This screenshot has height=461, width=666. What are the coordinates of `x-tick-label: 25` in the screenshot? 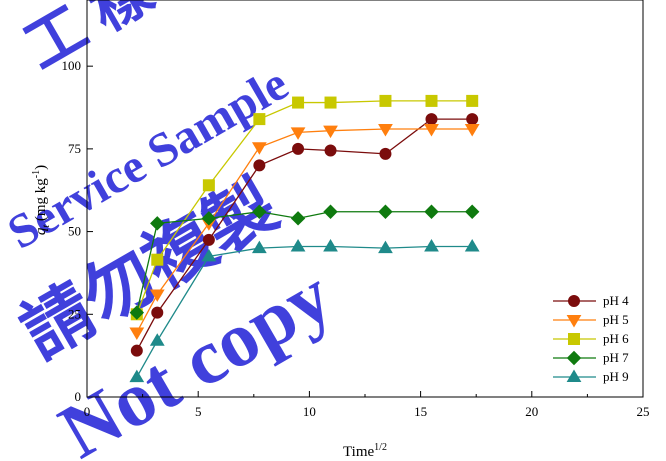 It's located at (643, 411).